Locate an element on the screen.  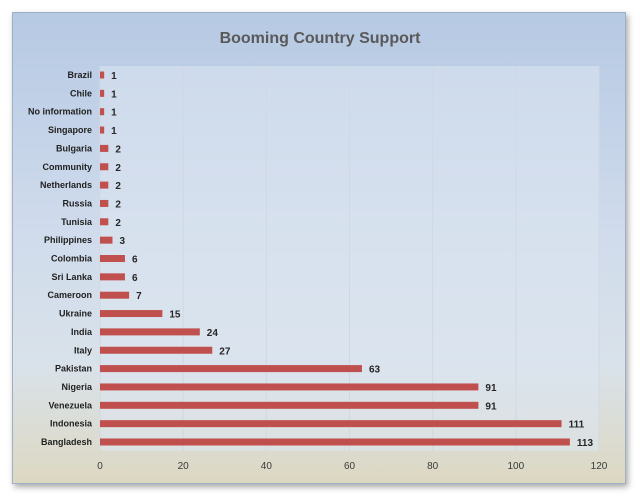
category-label: Community is located at coordinates (68, 167).